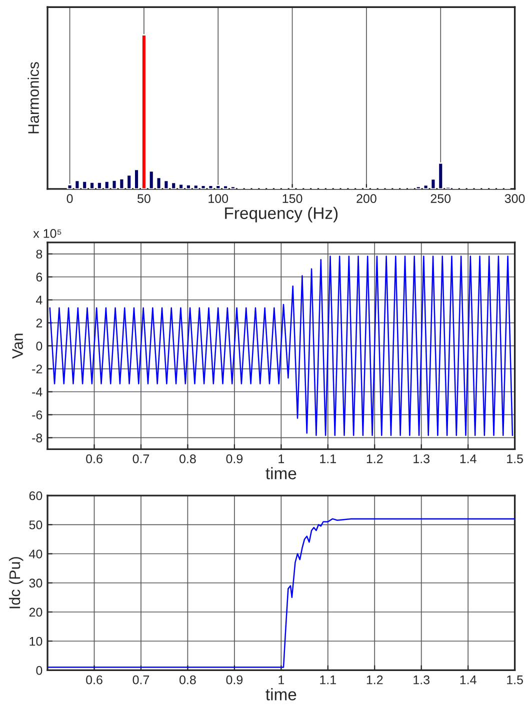  What do you see at coordinates (33, 98) in the screenshot?
I see `y-axis-title: Harmonics` at bounding box center [33, 98].